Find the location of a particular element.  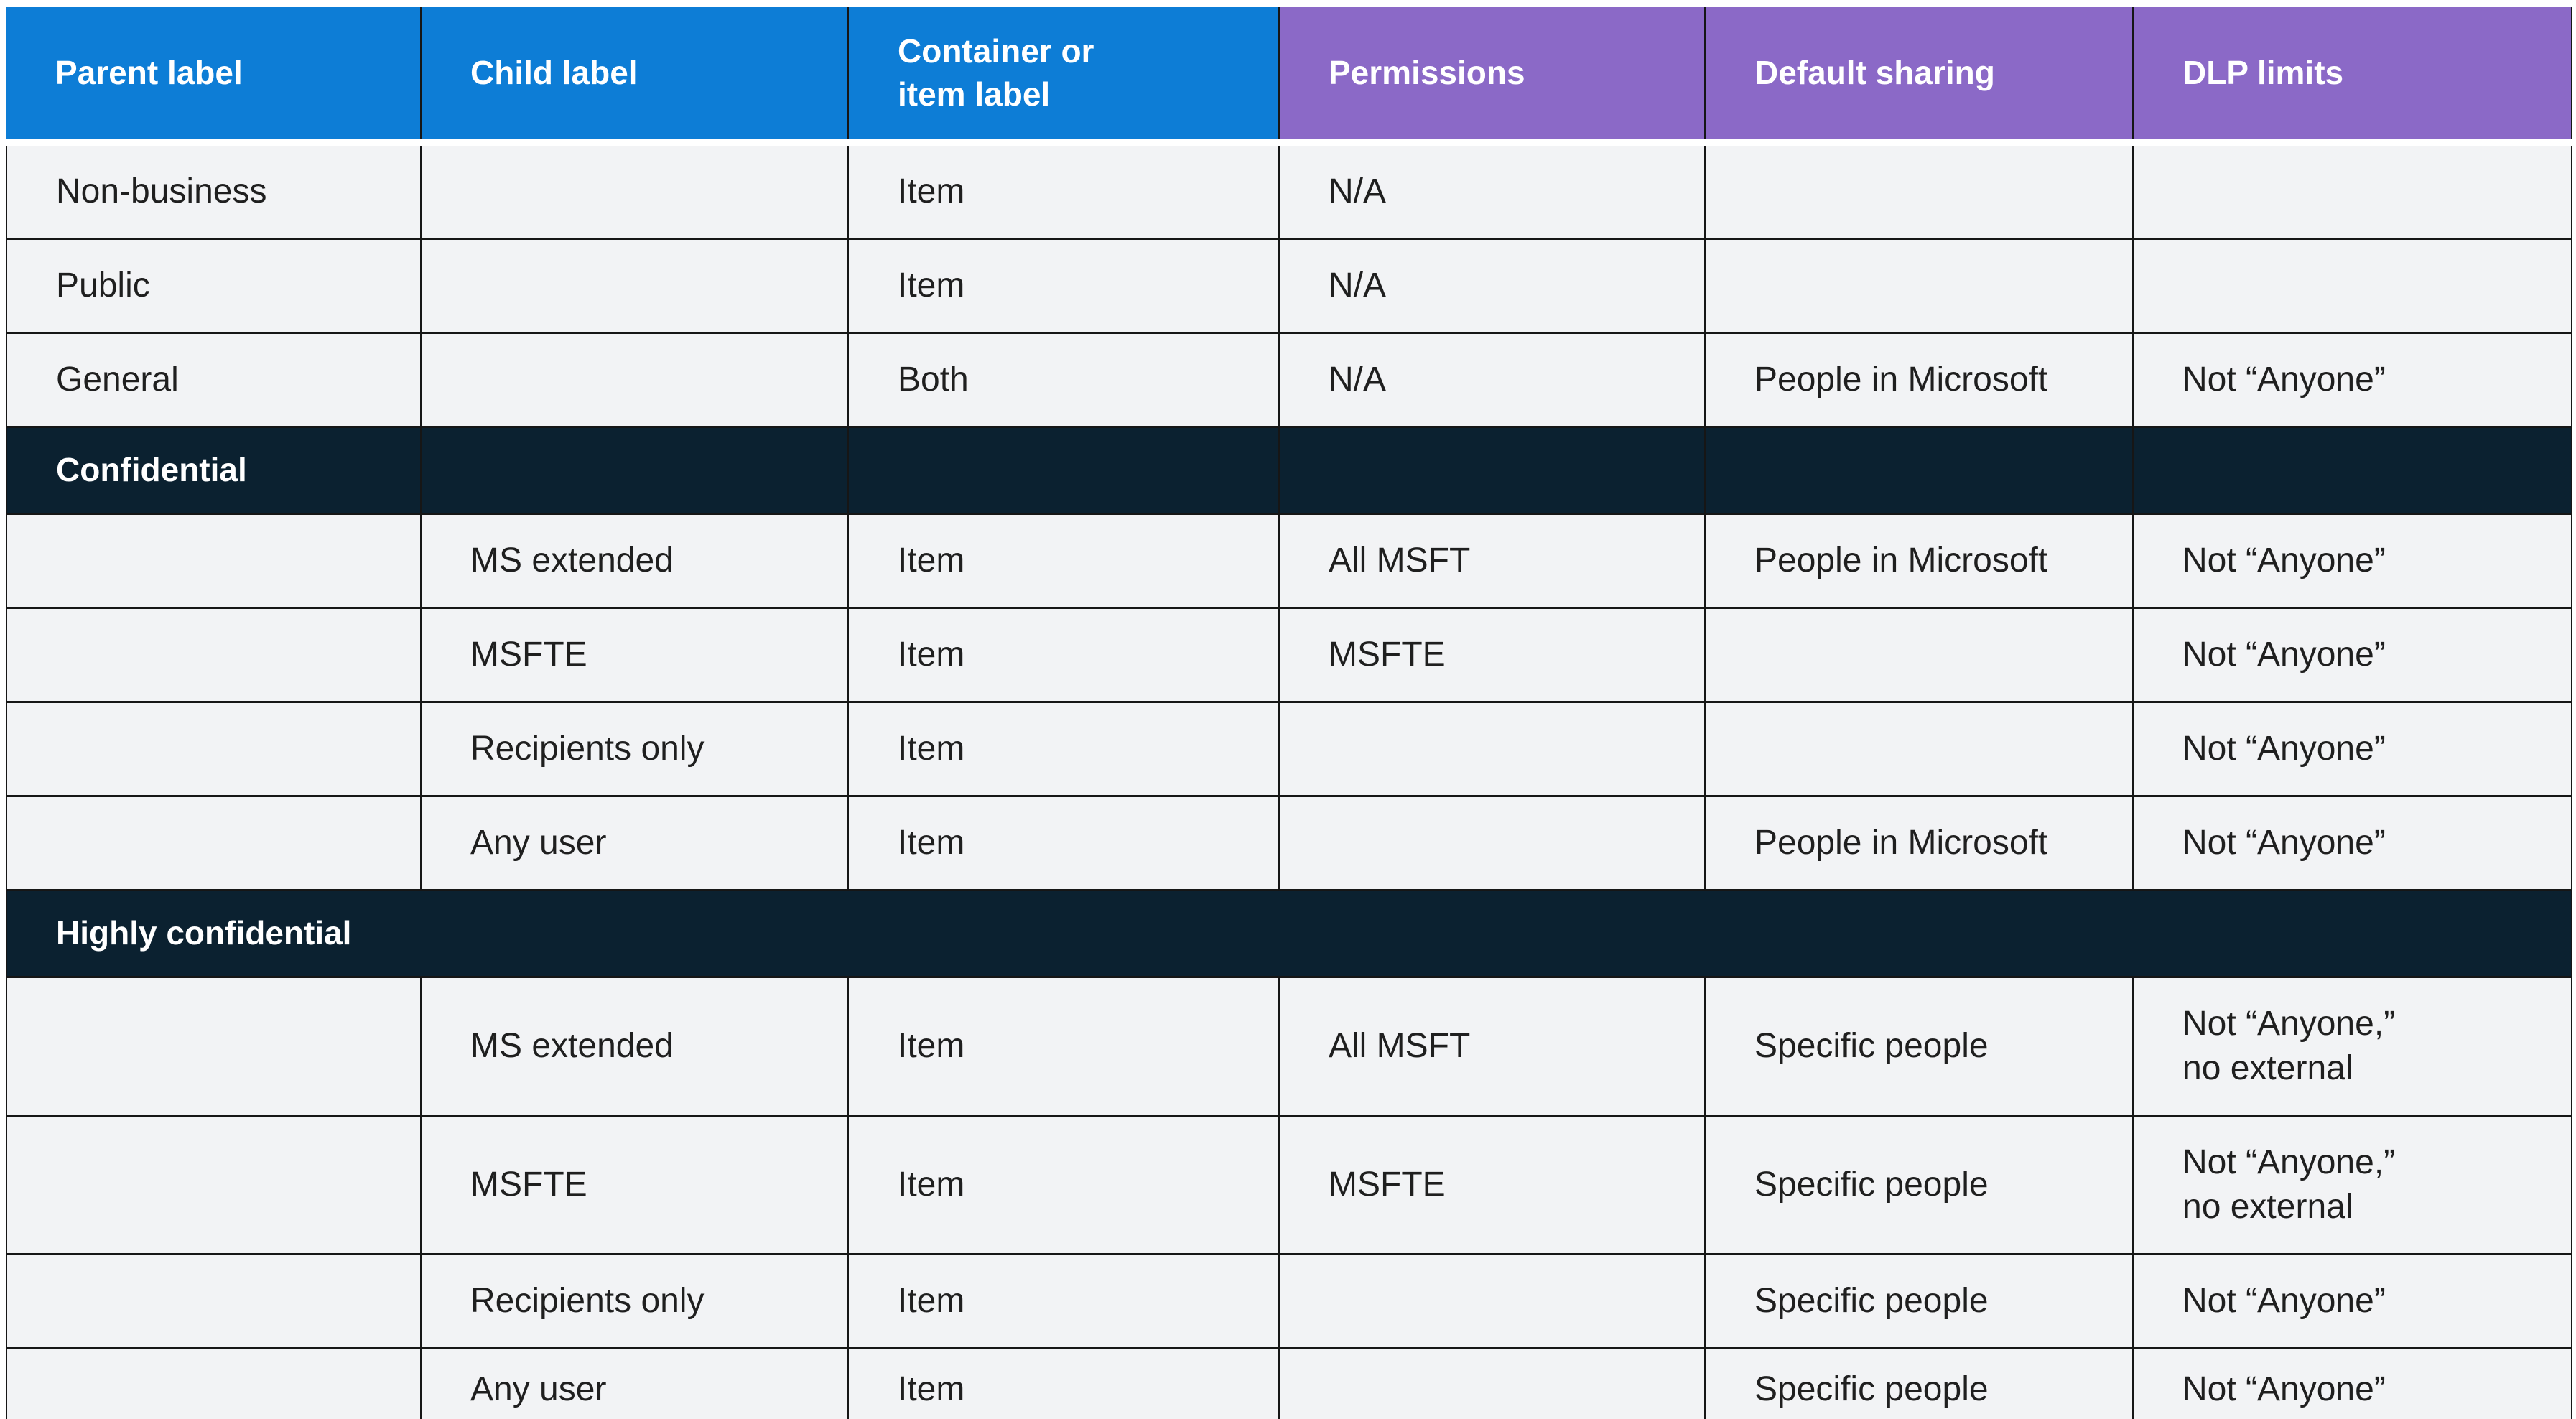

section-row-confidential: Confidential is located at coordinates (1289, 470).